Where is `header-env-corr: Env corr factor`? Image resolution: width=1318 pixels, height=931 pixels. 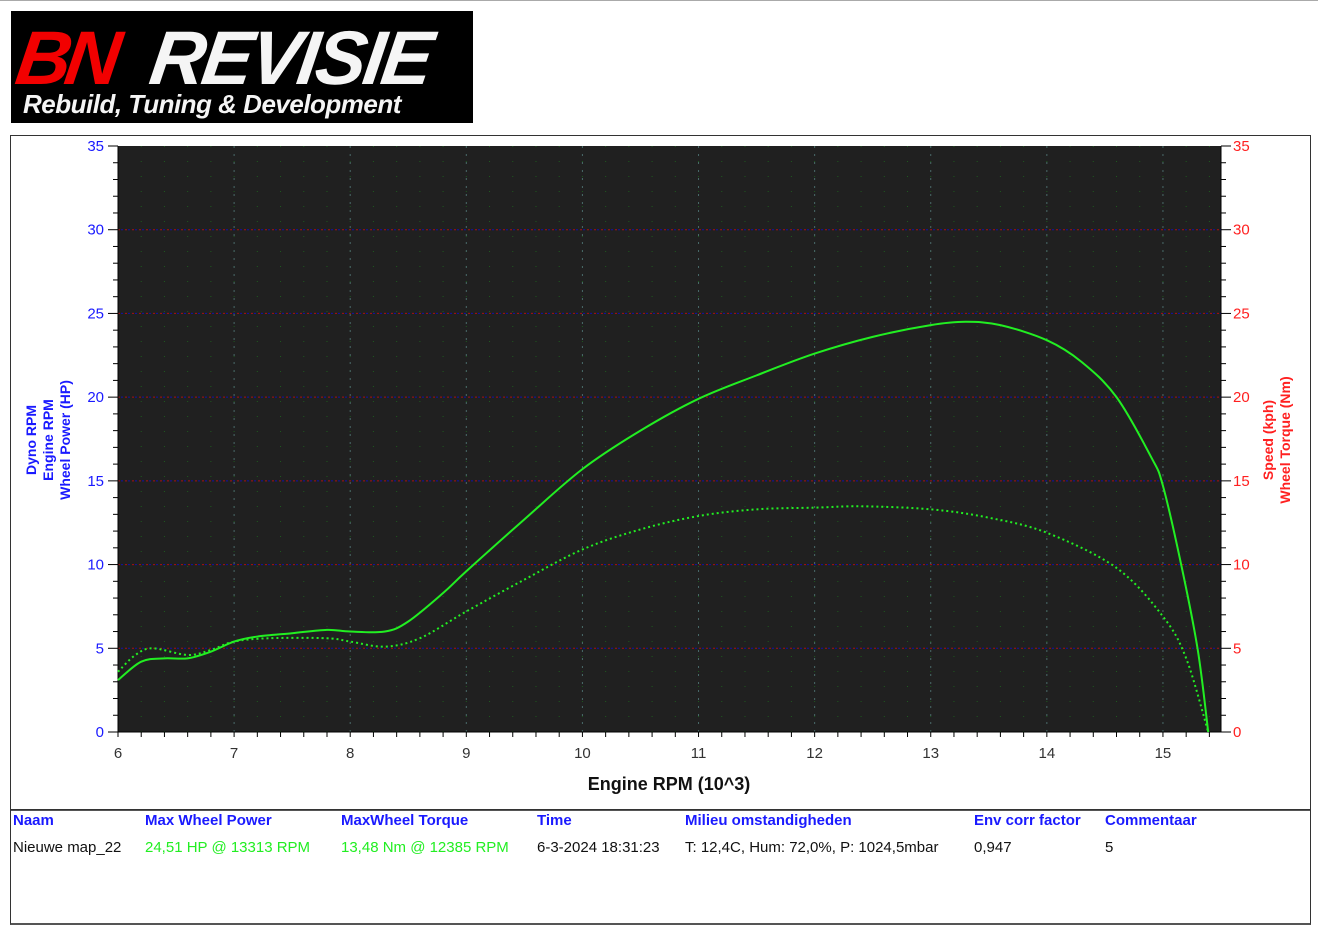
header-env-corr: Env corr factor is located at coordinates (1027, 820).